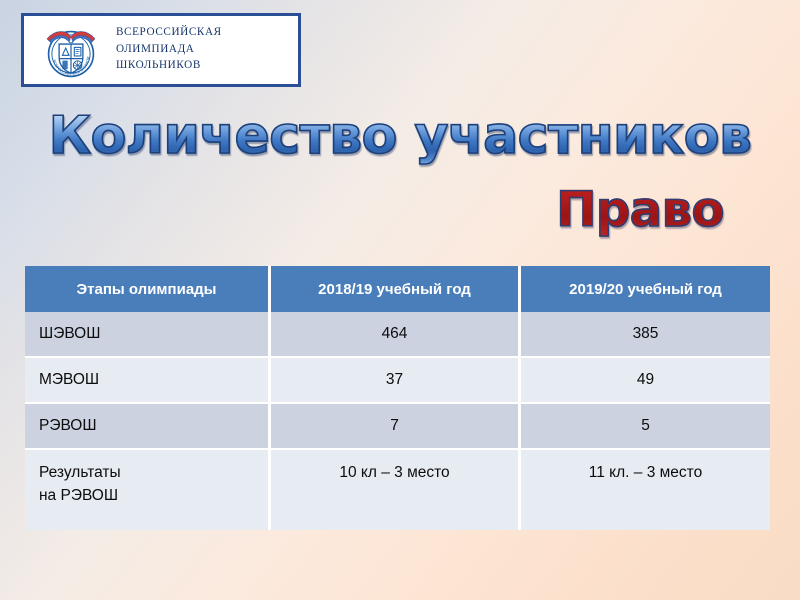 The width and height of the screenshot is (800, 600). What do you see at coordinates (67, 48) in the screenshot?
I see `olympiad-emblem-icon: ВСЕРОССИЙСКАЯ ОЛИМПИАДА ШКОЛЬНИКОВ` at bounding box center [67, 48].